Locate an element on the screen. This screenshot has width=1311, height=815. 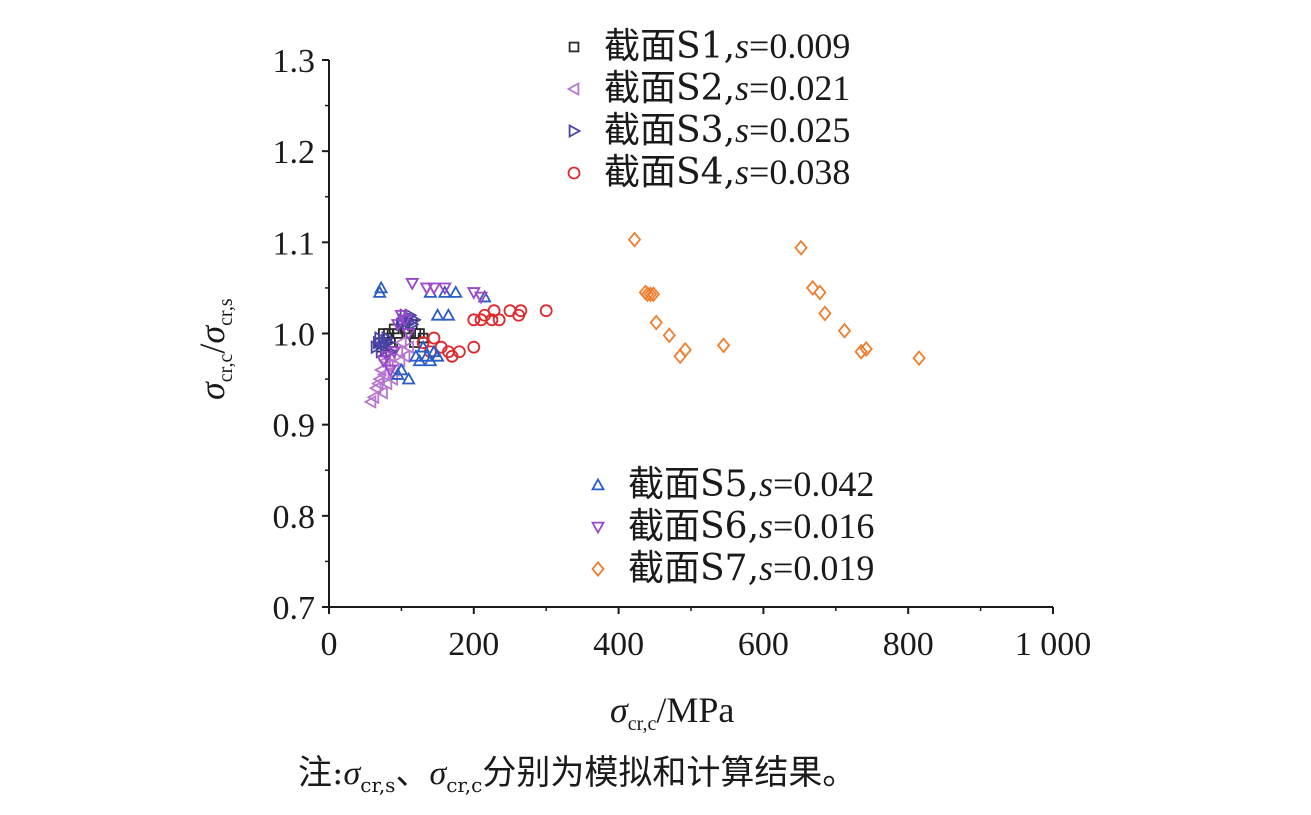
x-tick-label: 800 is located at coordinates (908, 644).